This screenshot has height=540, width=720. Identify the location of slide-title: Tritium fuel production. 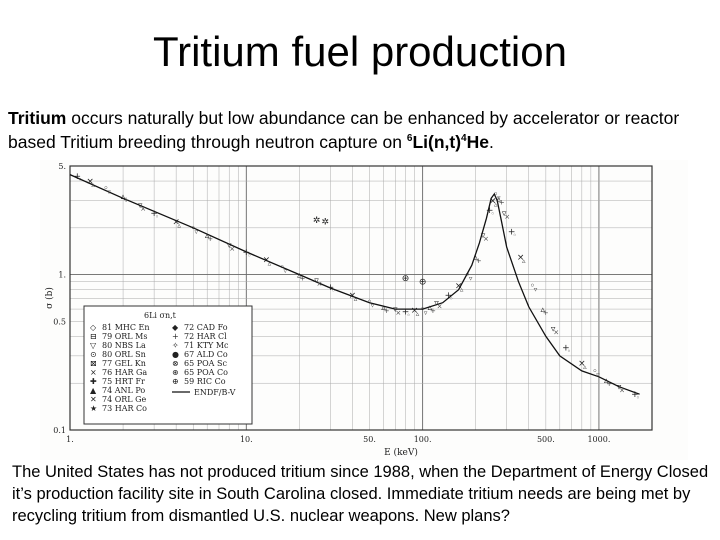
(360, 51).